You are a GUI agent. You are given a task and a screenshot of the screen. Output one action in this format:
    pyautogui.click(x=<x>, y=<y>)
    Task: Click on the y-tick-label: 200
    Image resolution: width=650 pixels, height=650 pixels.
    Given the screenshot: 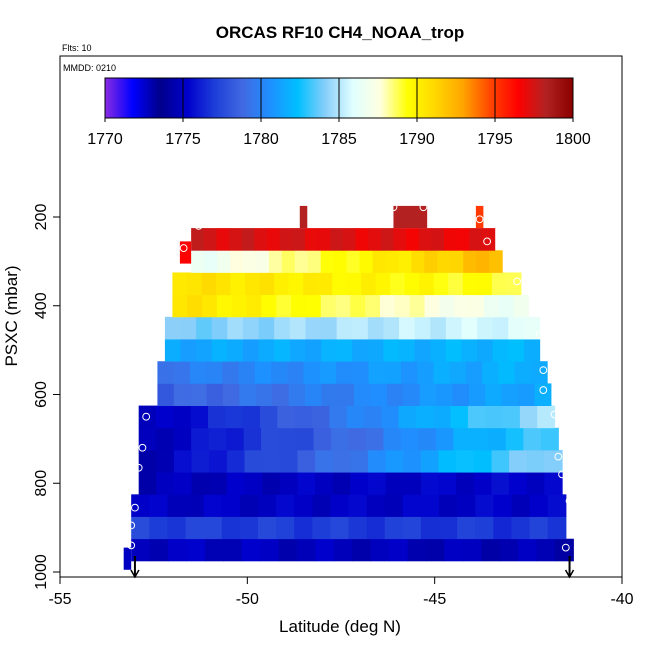 What is the action you would take?
    pyautogui.click(x=41, y=217)
    